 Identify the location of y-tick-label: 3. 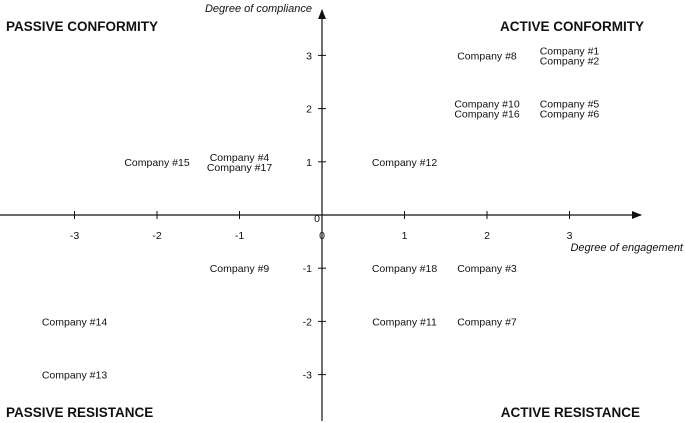
(309, 56).